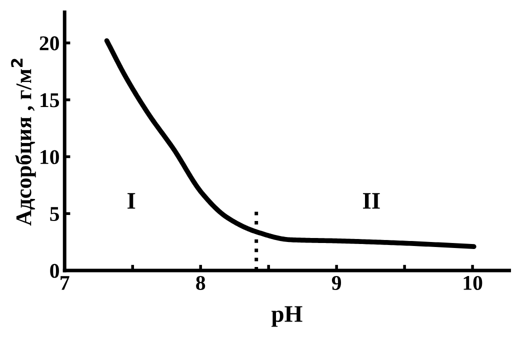 Image resolution: width=517 pixels, height=349 pixels. What do you see at coordinates (132, 201) in the screenshot?
I see `annotation: I` at bounding box center [132, 201].